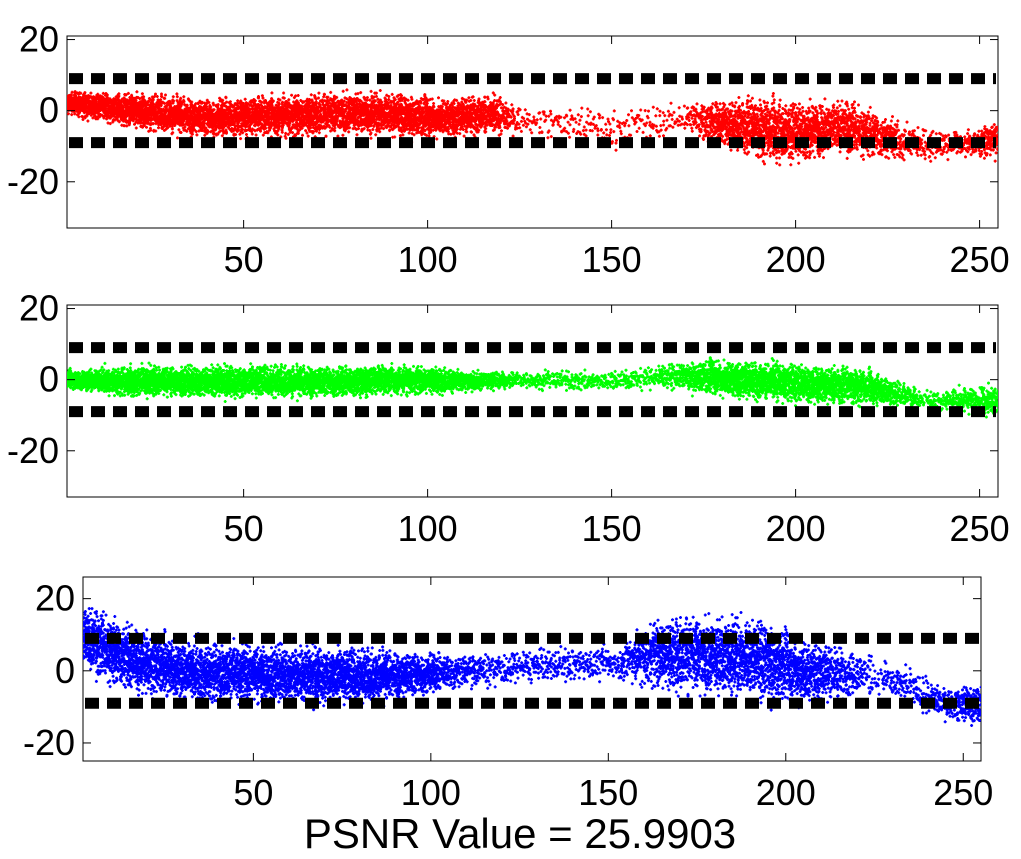 The image size is (1021, 859). What do you see at coordinates (980, 528) in the screenshot?
I see `green-x-tick-label: 250` at bounding box center [980, 528].